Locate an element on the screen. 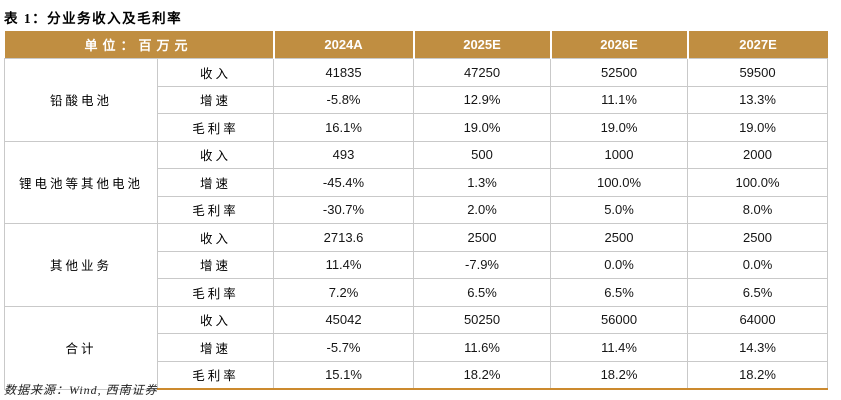 Image resolution: width=841 pixels, height=400 pixels. category-cell-lead-acid: 铅酸电池 is located at coordinates (81, 100).